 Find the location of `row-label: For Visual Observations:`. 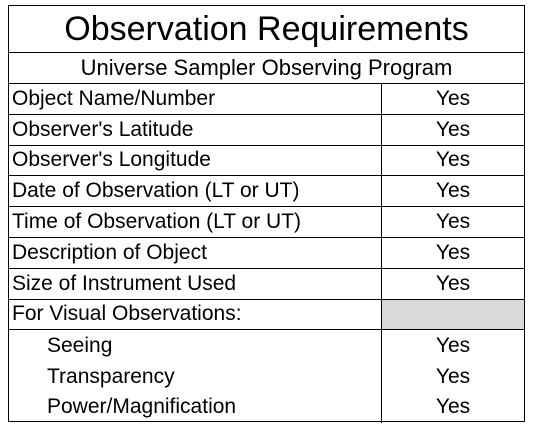

row-label: For Visual Observations: is located at coordinates (195, 315).